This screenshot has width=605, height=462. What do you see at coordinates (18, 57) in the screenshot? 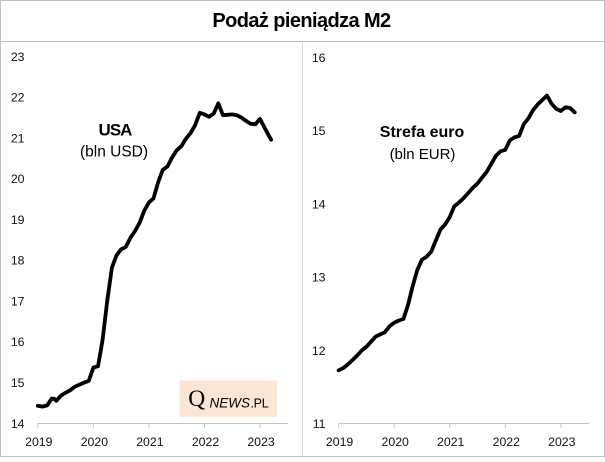
I see `svg-text: 23` at bounding box center [18, 57].